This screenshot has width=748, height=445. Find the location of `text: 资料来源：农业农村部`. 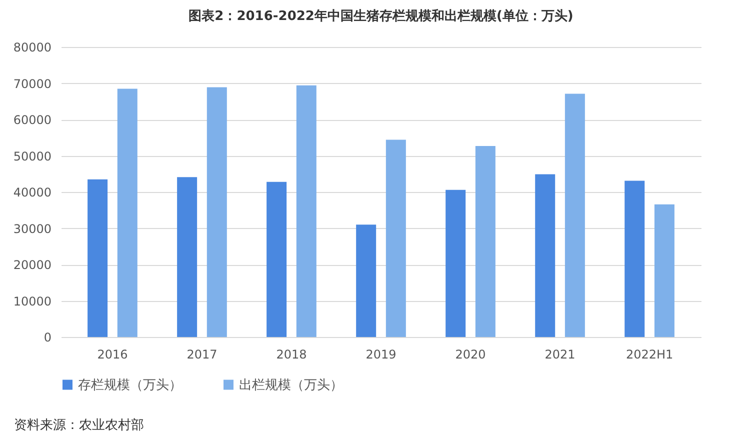

text: 资料来源：农业农村部 is located at coordinates (79, 425).